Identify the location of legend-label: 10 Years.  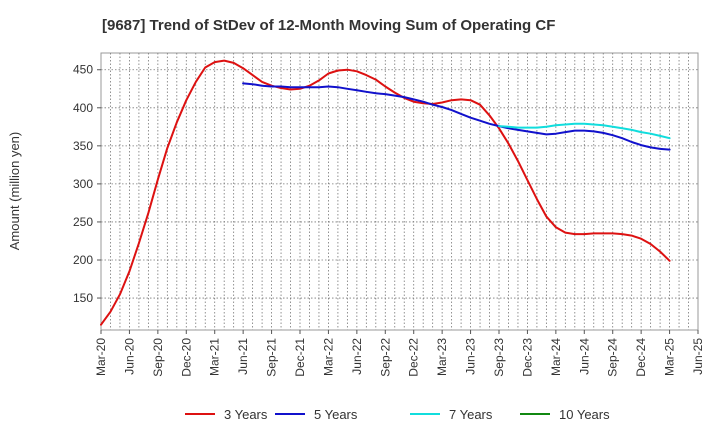
(584, 414).